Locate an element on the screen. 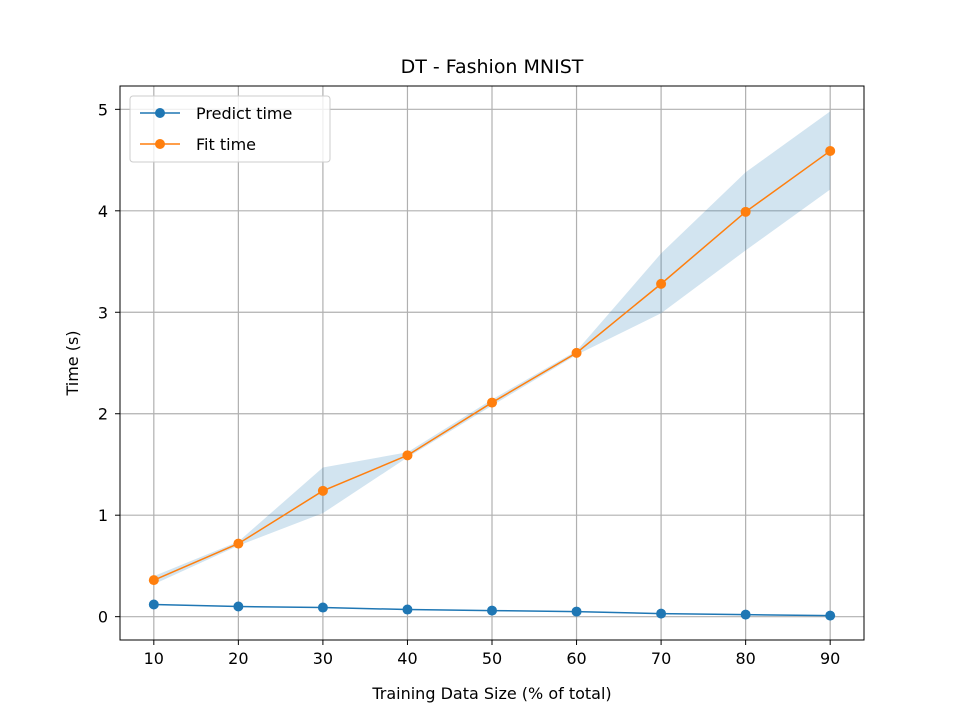  legend-label-fit: Fit time is located at coordinates (226, 144).